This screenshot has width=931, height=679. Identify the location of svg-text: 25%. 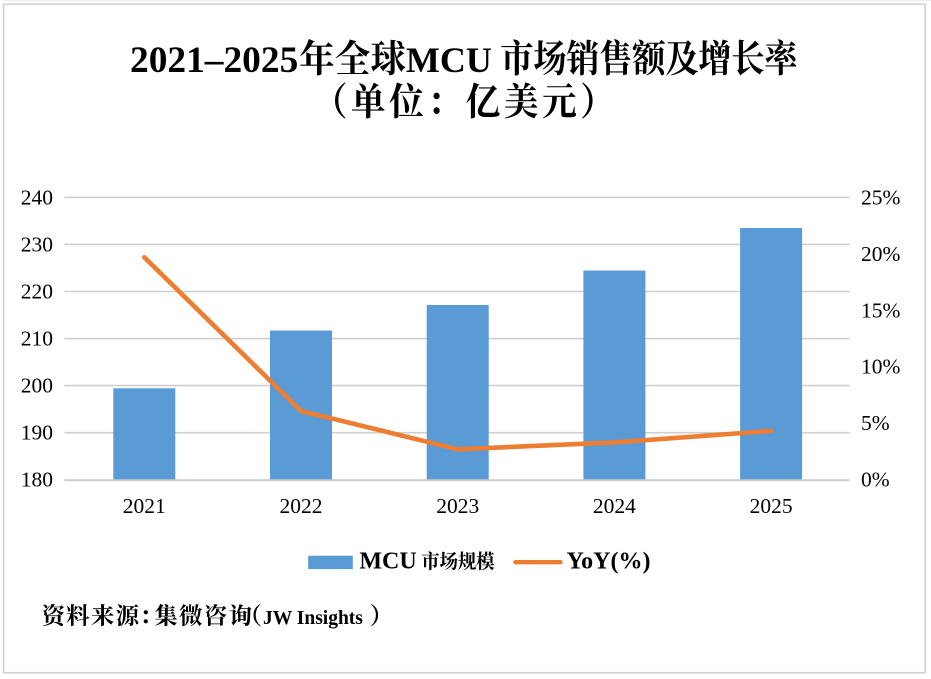
(881, 197).